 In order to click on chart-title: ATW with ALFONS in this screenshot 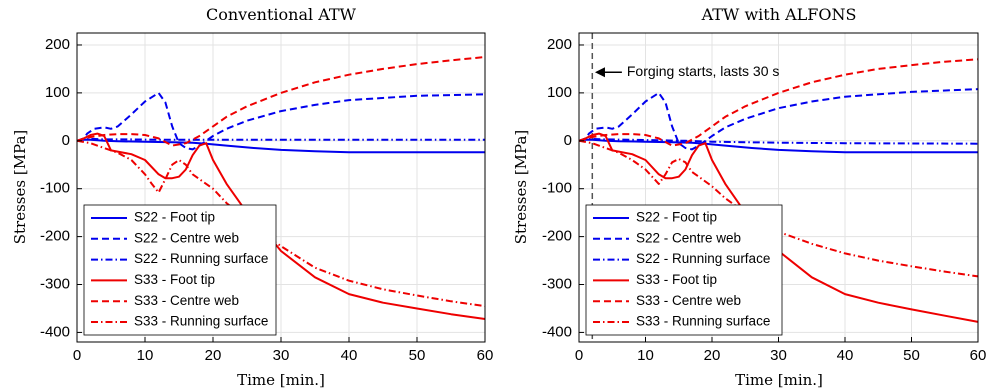, I will do `click(779, 14)`.